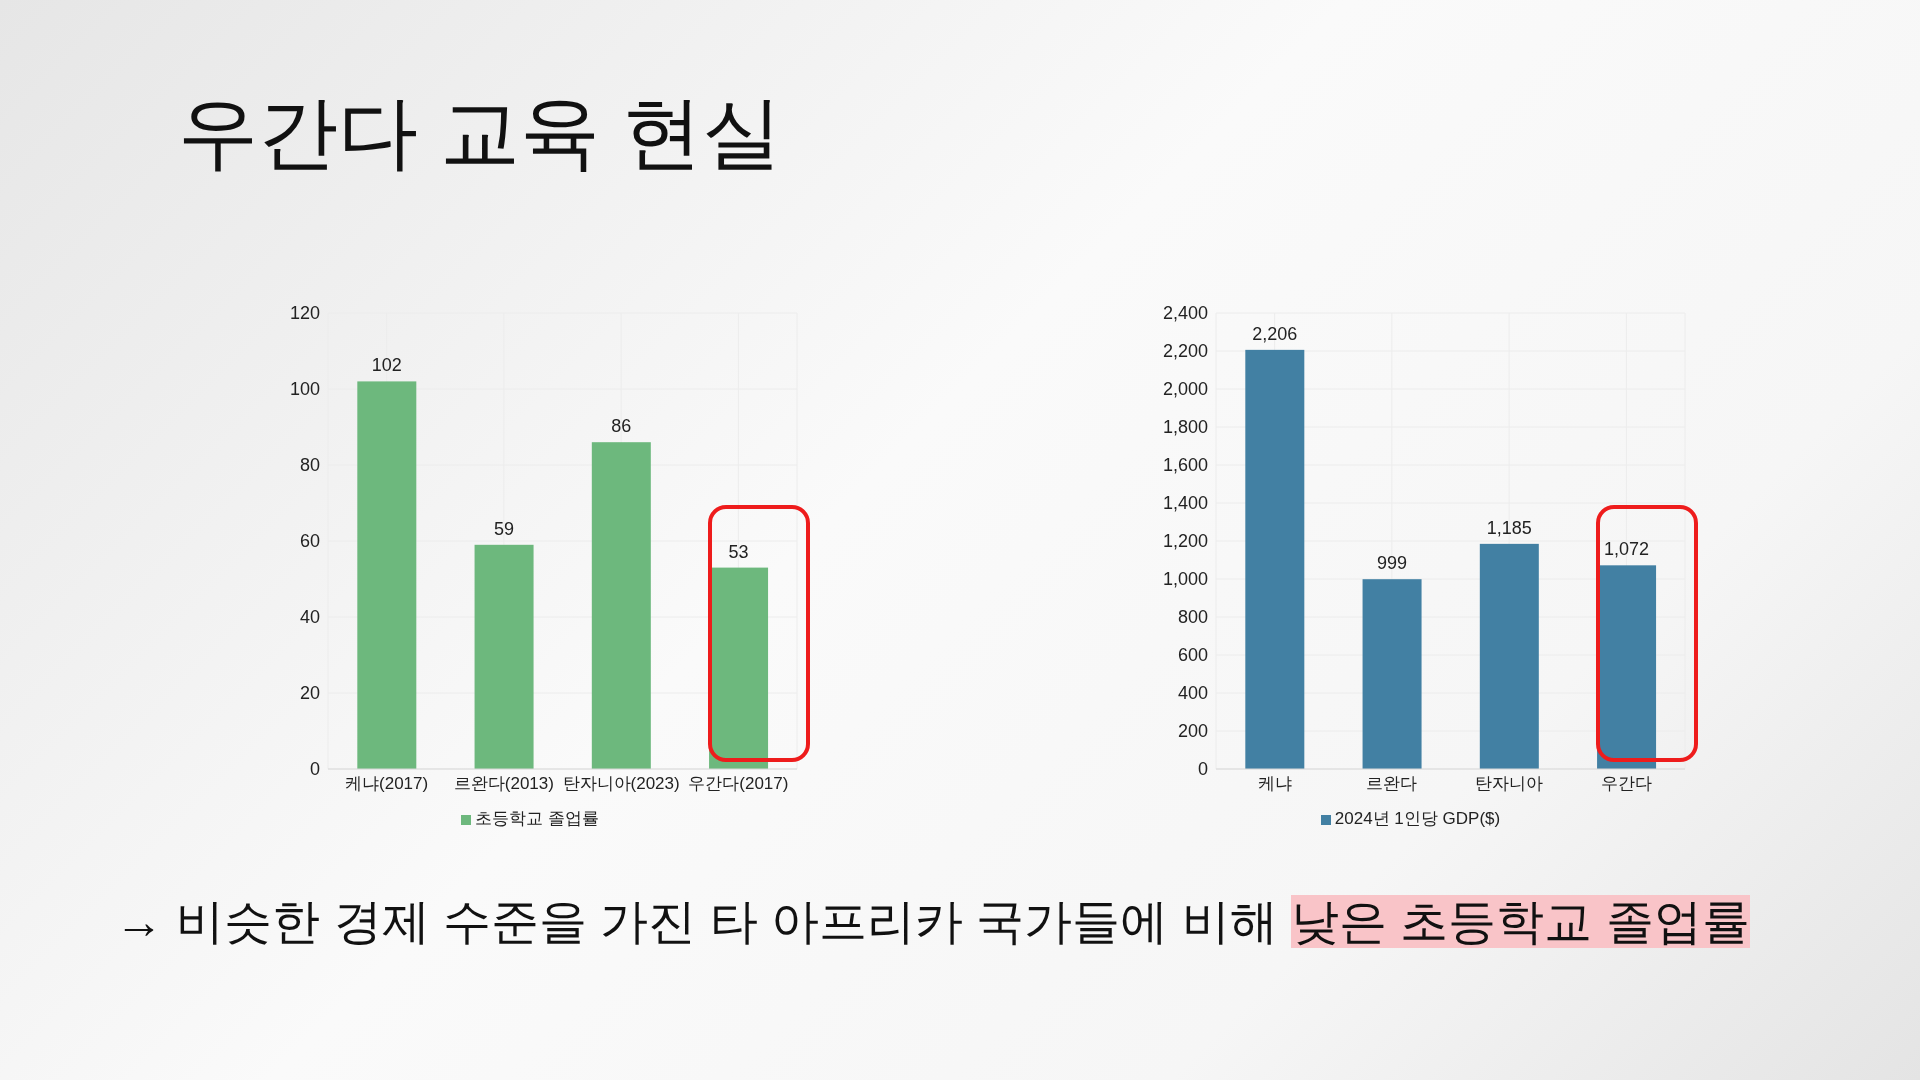  I want to click on legend-label: 2024년 1인당 GDP($), so click(1417, 818).